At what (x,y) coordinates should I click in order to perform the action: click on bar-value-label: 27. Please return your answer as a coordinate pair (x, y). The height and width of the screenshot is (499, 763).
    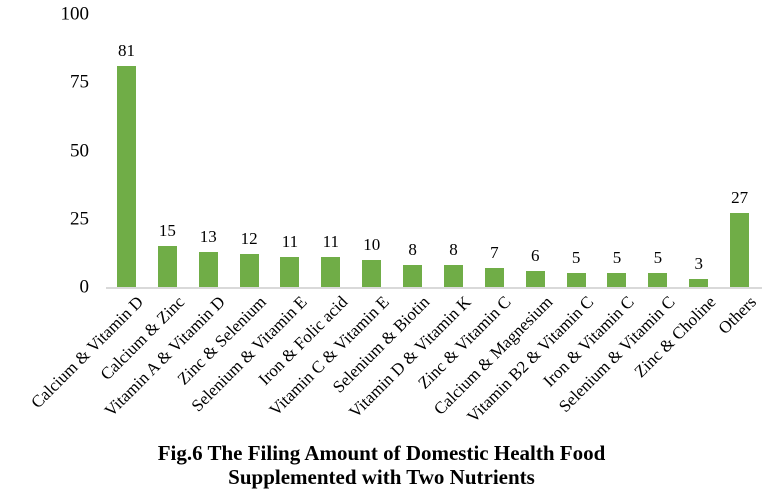
    Looking at the image, I should click on (740, 198).